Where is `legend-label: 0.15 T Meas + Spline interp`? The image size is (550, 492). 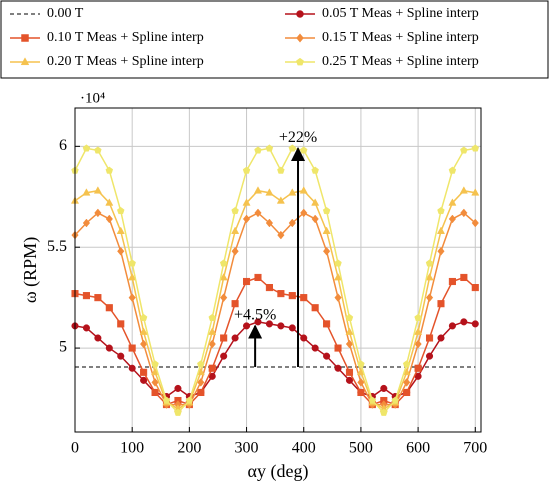 legend-label: 0.15 T Meas + Spline interp is located at coordinates (400, 37).